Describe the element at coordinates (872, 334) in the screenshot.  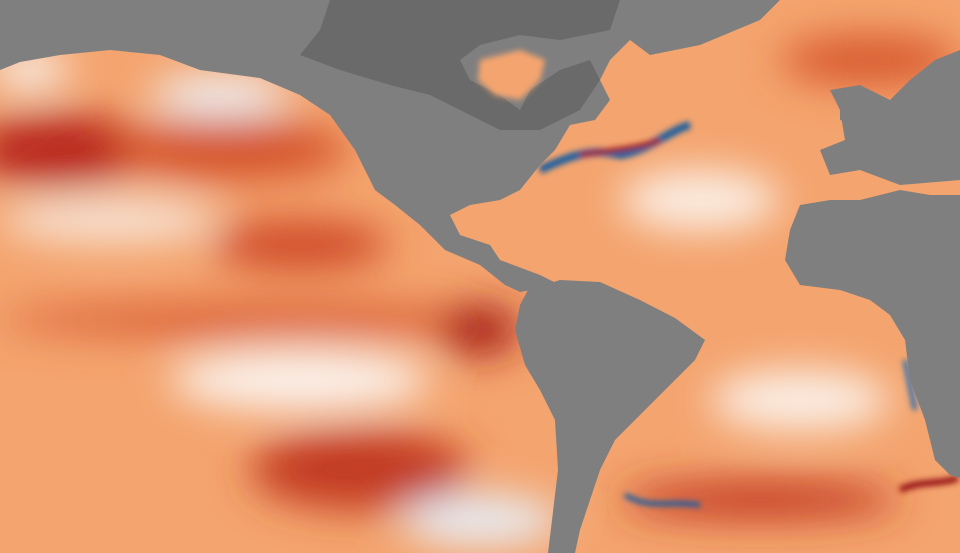
I see `africa` at that location.